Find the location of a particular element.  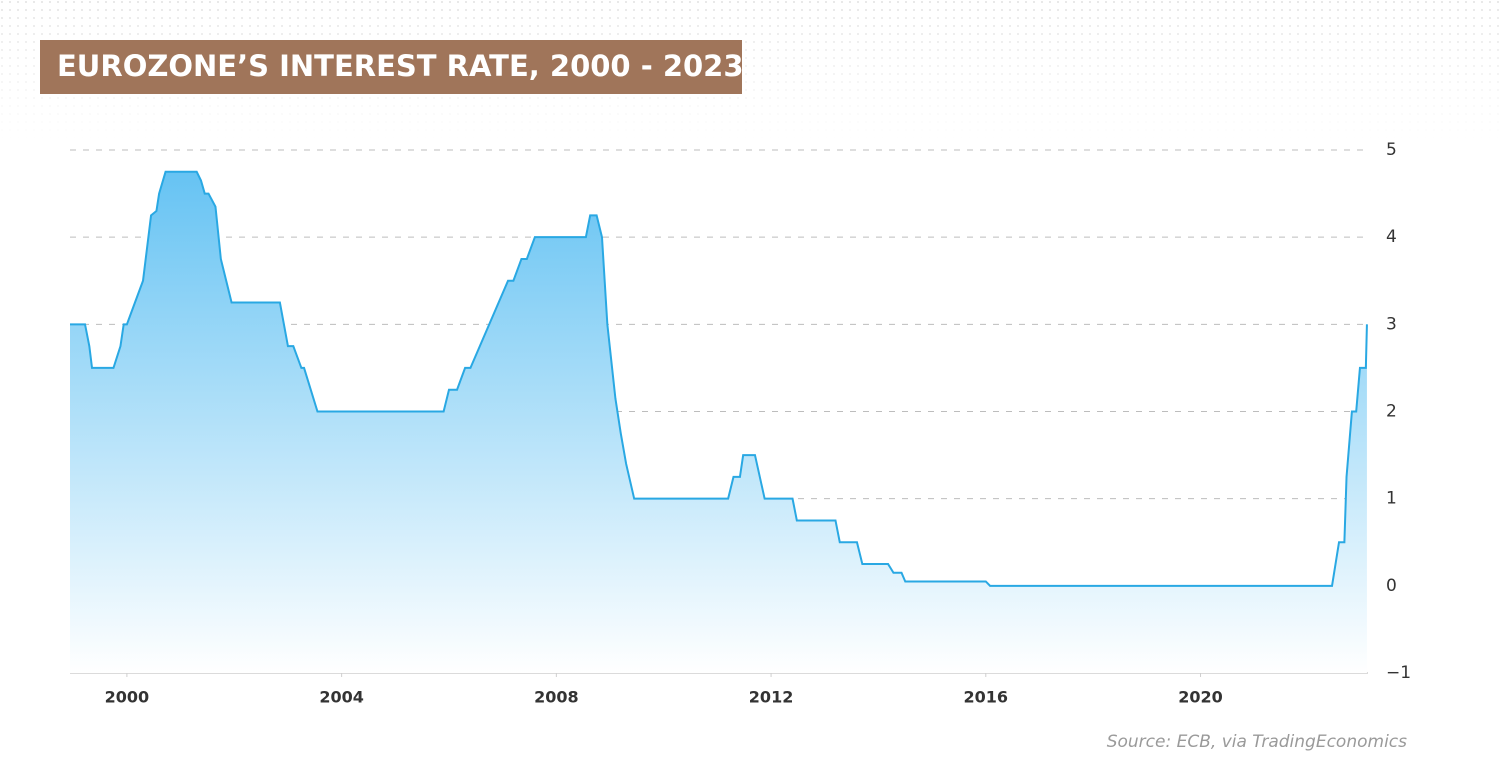

x-tick-label: 2004 is located at coordinates (341, 697).